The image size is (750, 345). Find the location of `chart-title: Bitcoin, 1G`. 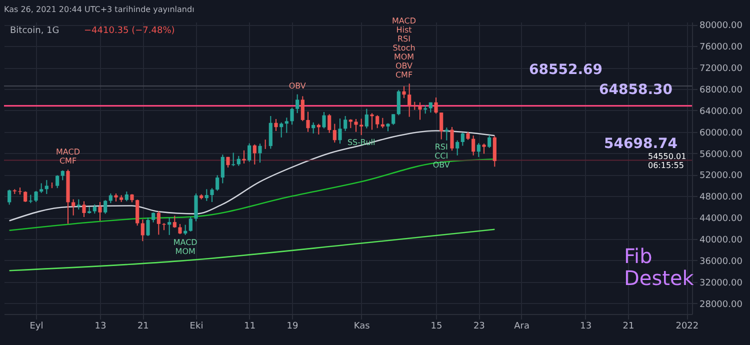

chart-title: Bitcoin, 1G is located at coordinates (35, 31).